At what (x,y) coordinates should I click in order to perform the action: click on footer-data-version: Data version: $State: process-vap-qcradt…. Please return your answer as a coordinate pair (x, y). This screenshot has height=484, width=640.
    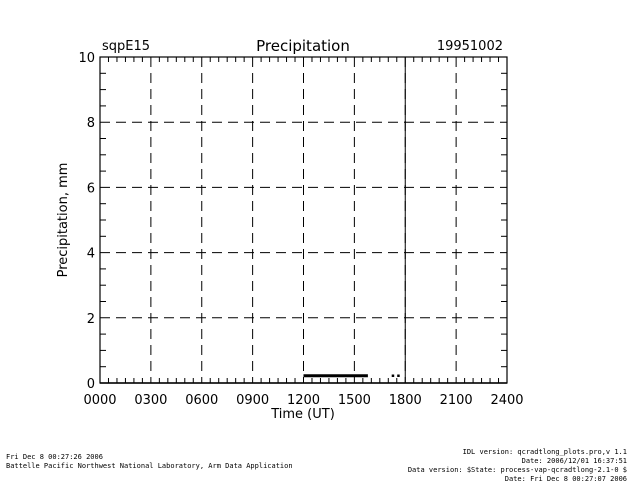
    Looking at the image, I should click on (517, 470).